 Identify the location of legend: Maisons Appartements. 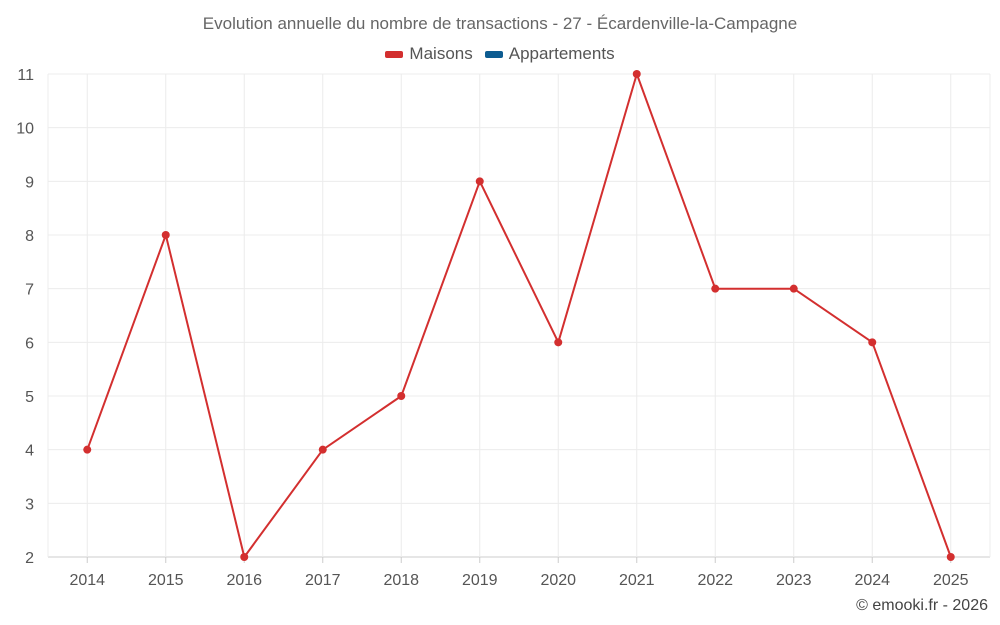
(500, 54).